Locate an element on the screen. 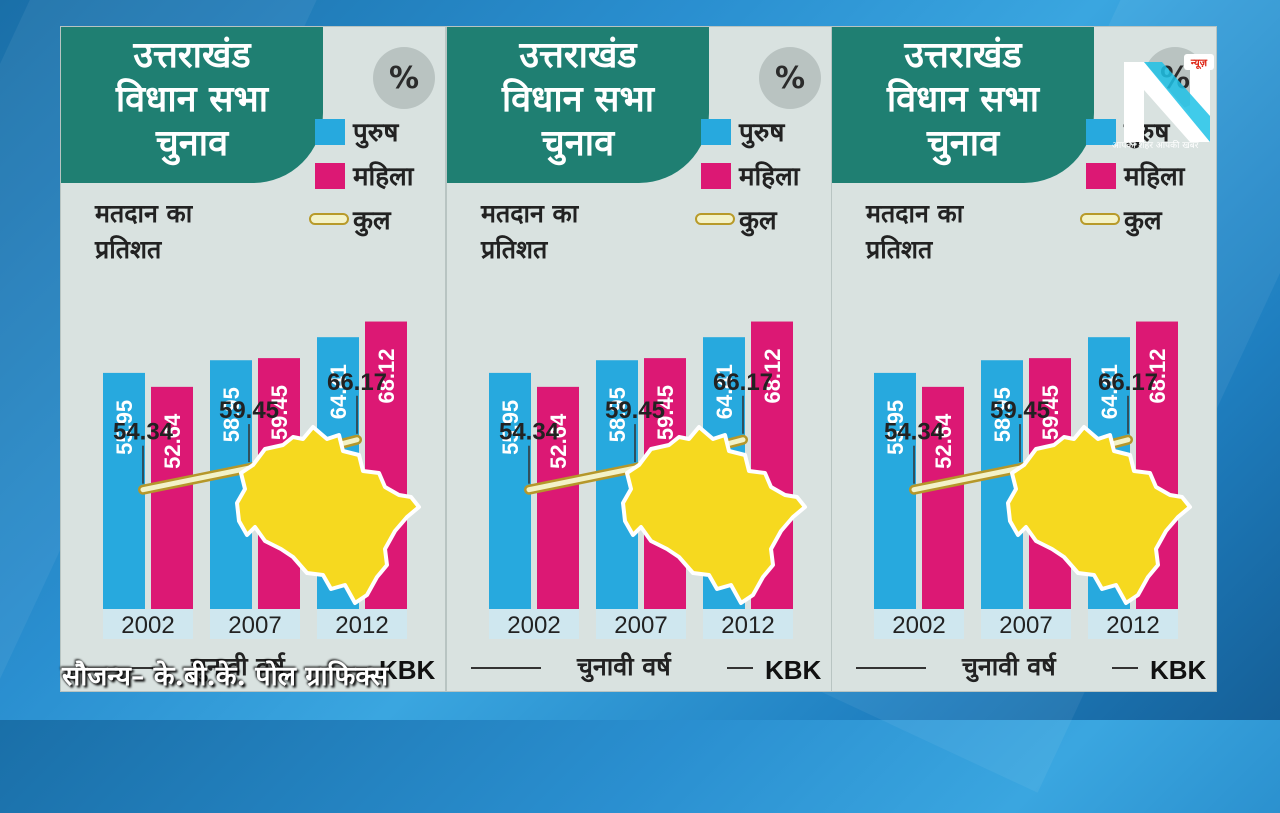 The height and width of the screenshot is (813, 1280). logo-tagline: आपका शहर आपकी खबर is located at coordinates (1155, 146).